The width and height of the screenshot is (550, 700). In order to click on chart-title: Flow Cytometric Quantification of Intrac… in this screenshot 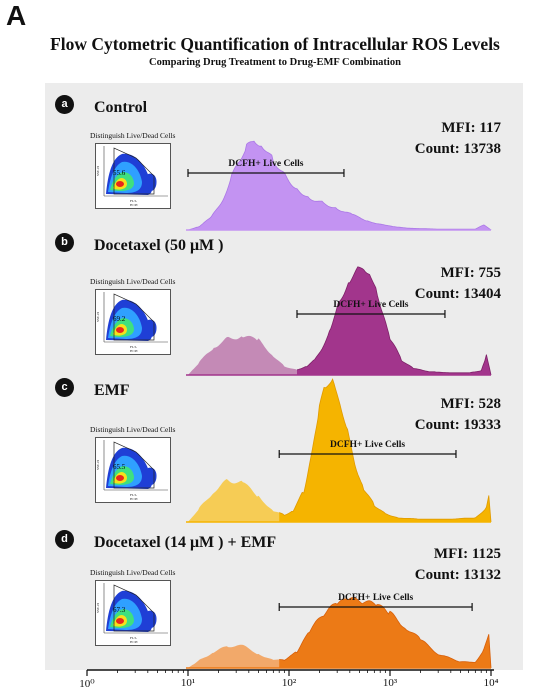, I will do `click(275, 44)`.